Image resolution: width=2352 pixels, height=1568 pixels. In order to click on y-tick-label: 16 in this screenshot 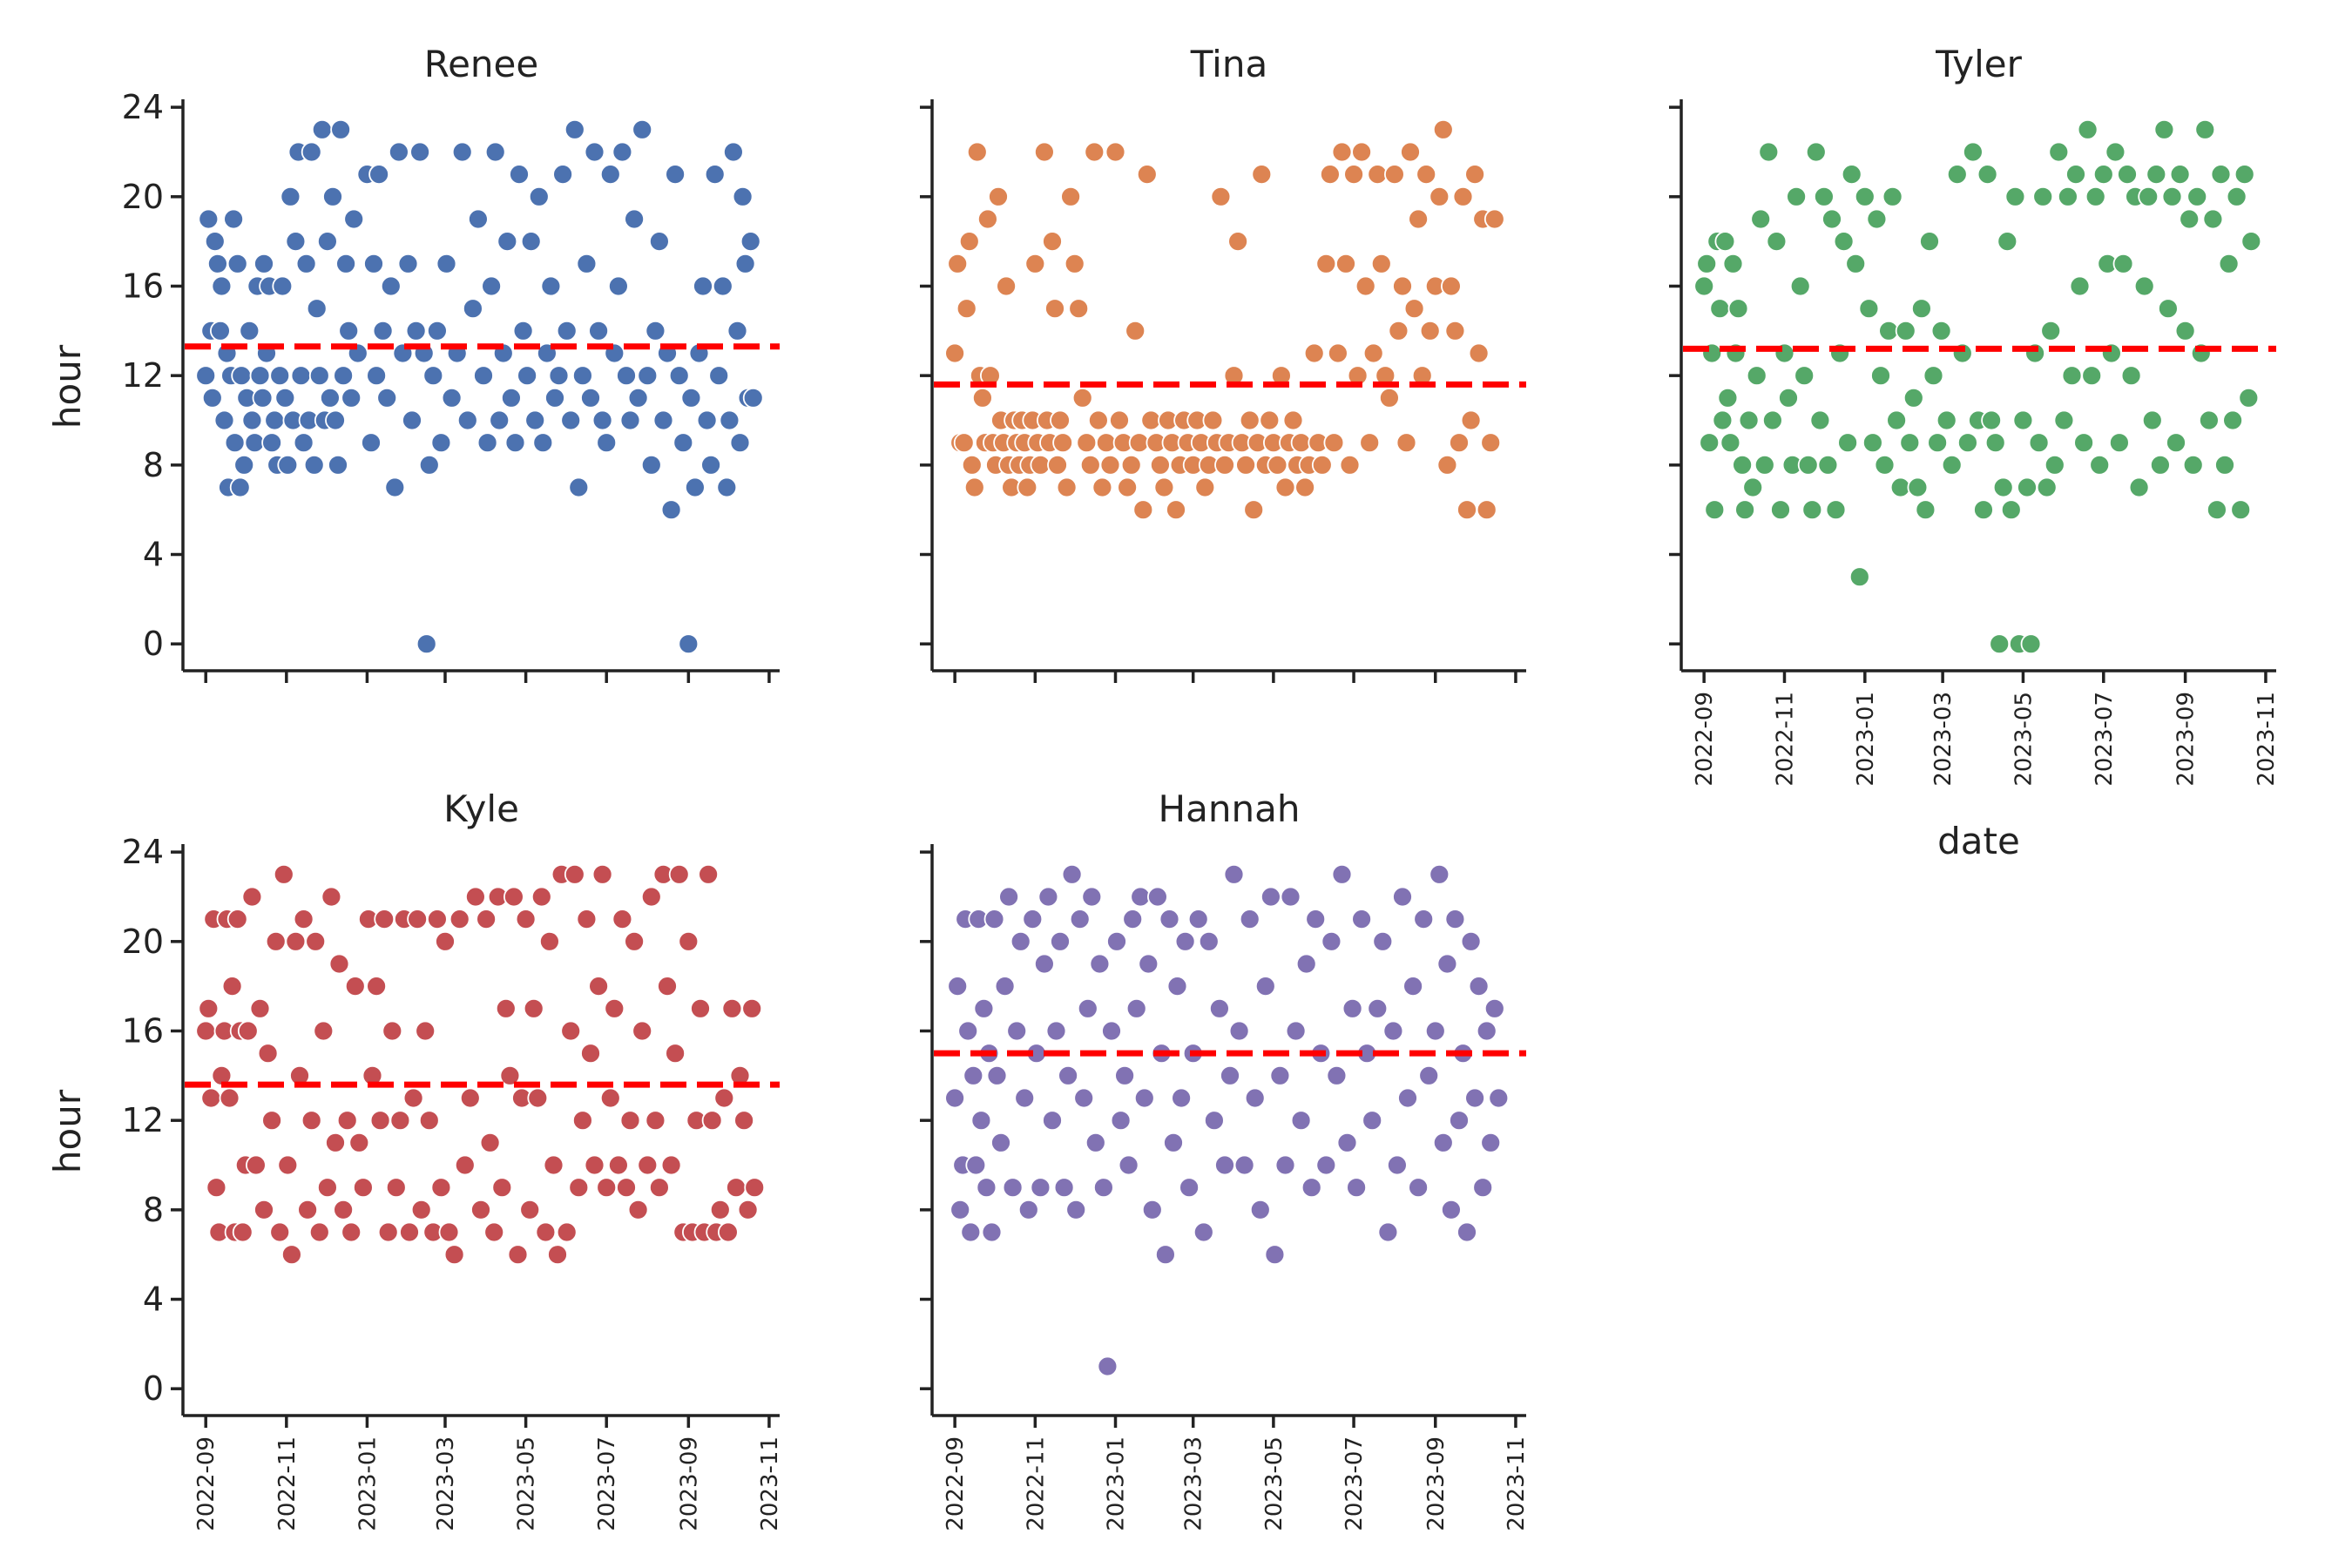, I will do `click(143, 286)`.